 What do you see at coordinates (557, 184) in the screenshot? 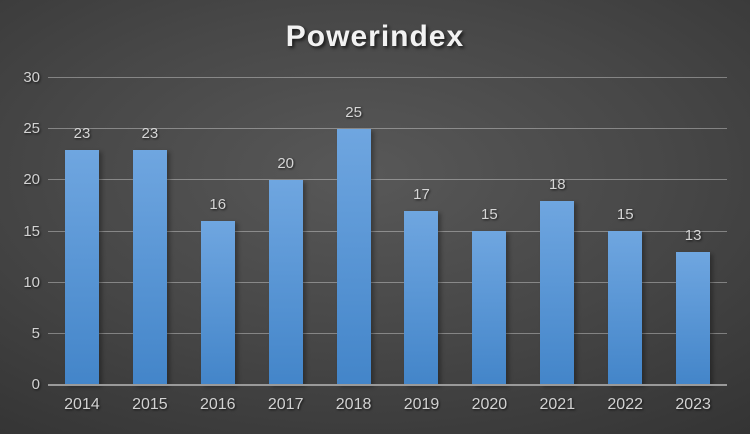
I see `data-label-2021: 18` at bounding box center [557, 184].